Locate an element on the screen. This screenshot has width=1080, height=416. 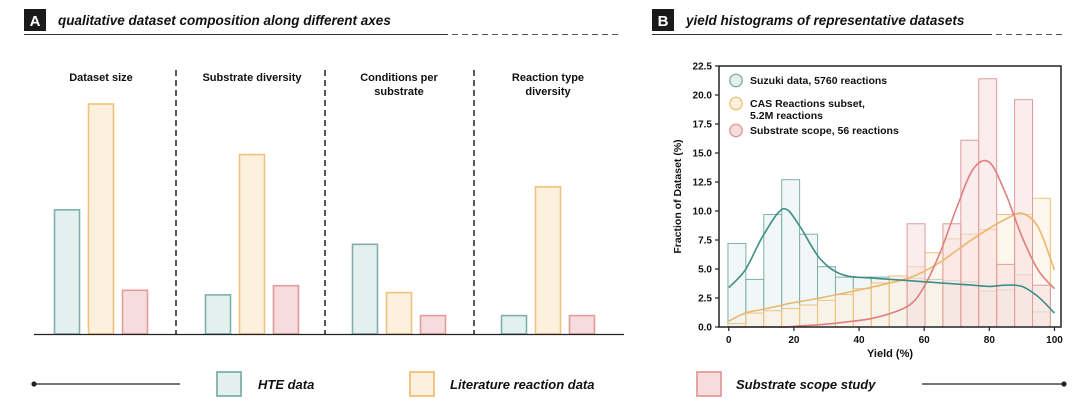
legend-label-hte: HTE data is located at coordinates (286, 384).